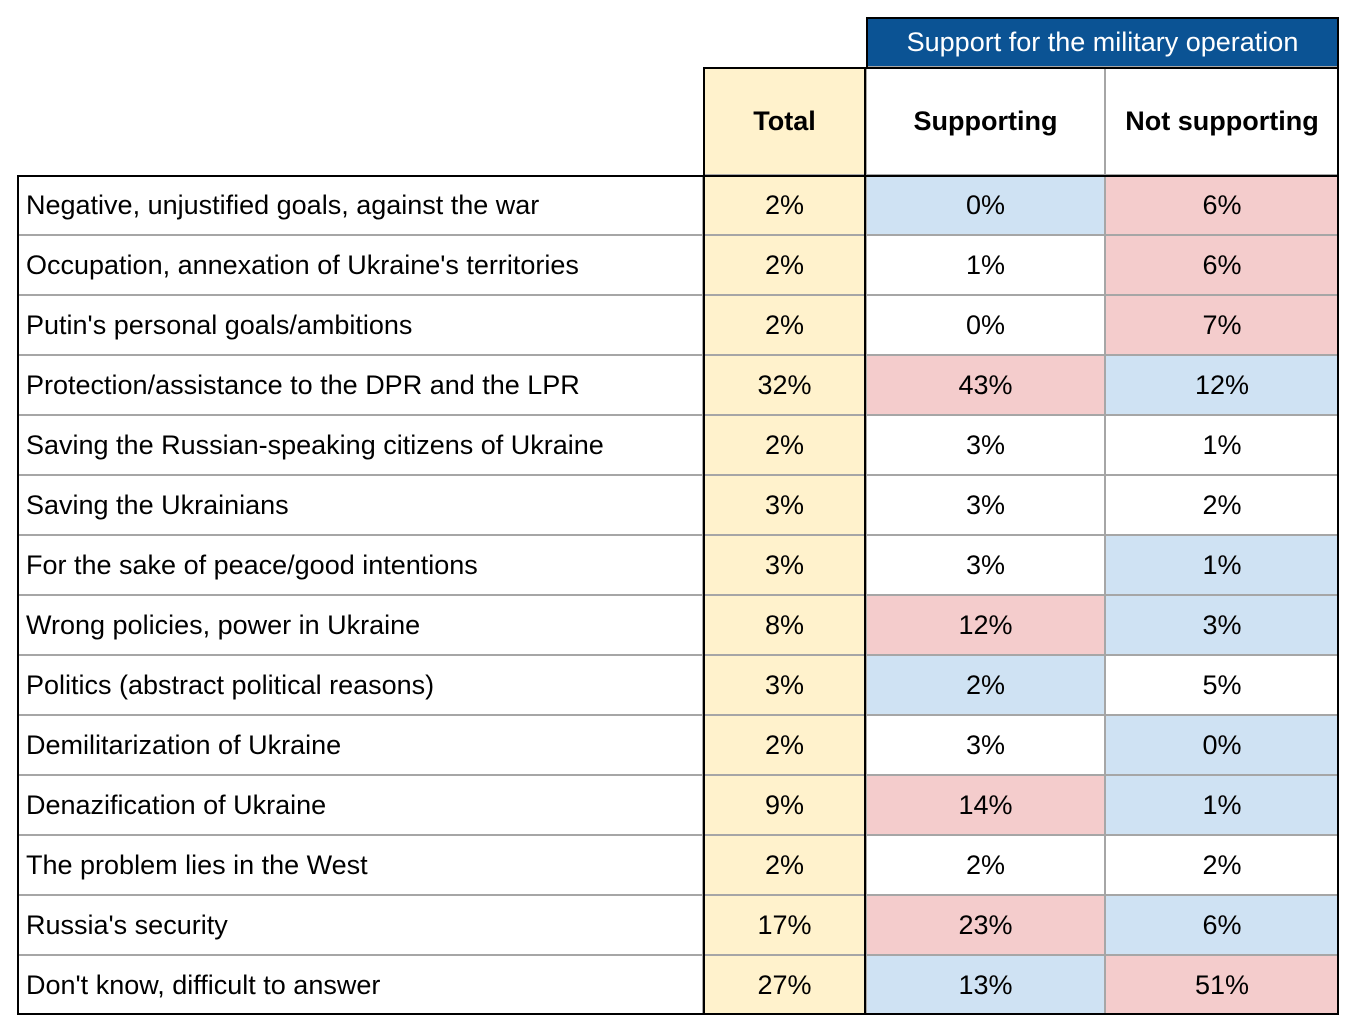 The height and width of the screenshot is (1026, 1350). What do you see at coordinates (985, 385) in the screenshot?
I see `value-cell: 43%` at bounding box center [985, 385].